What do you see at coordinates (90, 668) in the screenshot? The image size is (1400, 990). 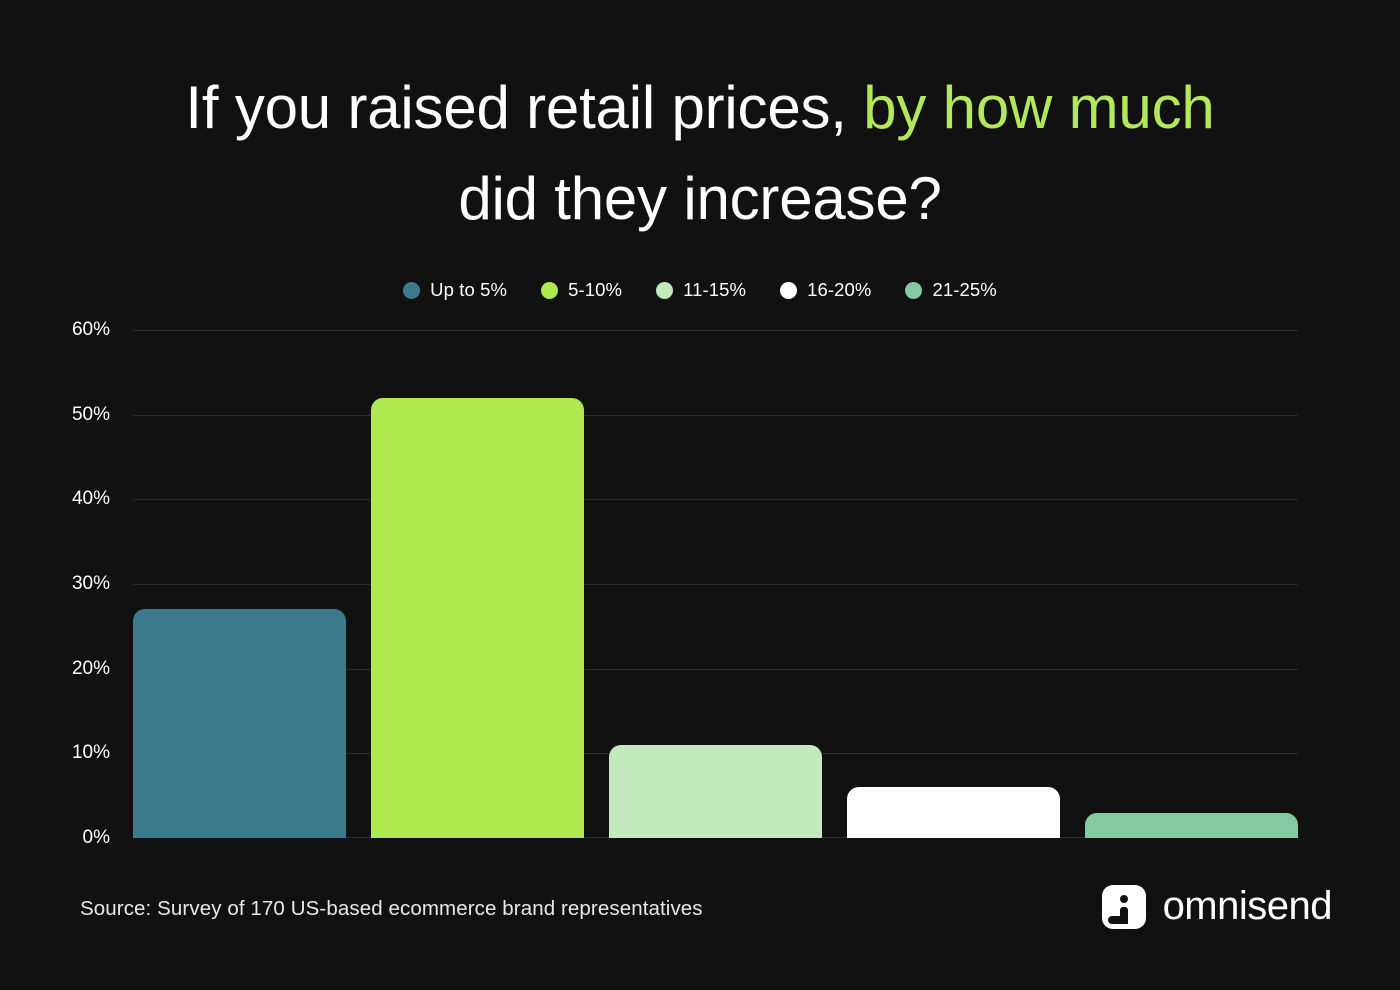 I see `y-axis-tick-label: 20%` at bounding box center [90, 668].